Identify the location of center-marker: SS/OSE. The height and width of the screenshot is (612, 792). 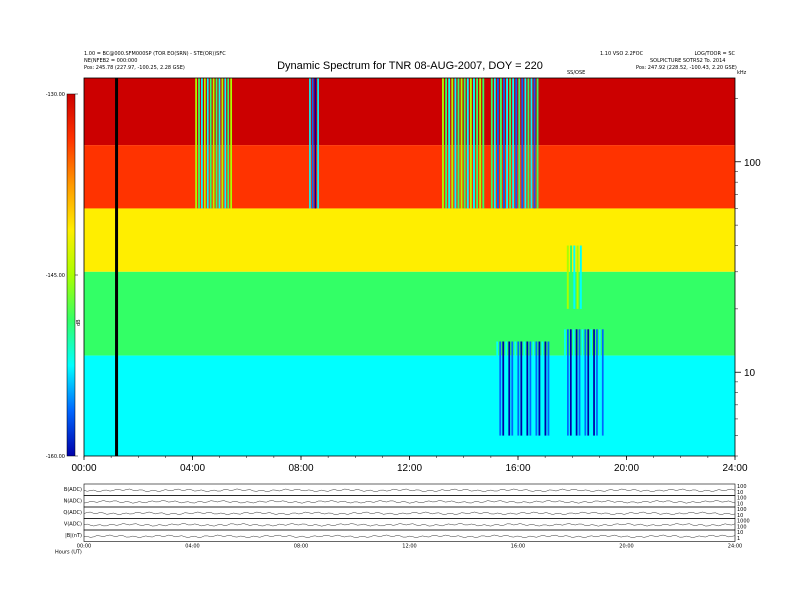
(576, 73).